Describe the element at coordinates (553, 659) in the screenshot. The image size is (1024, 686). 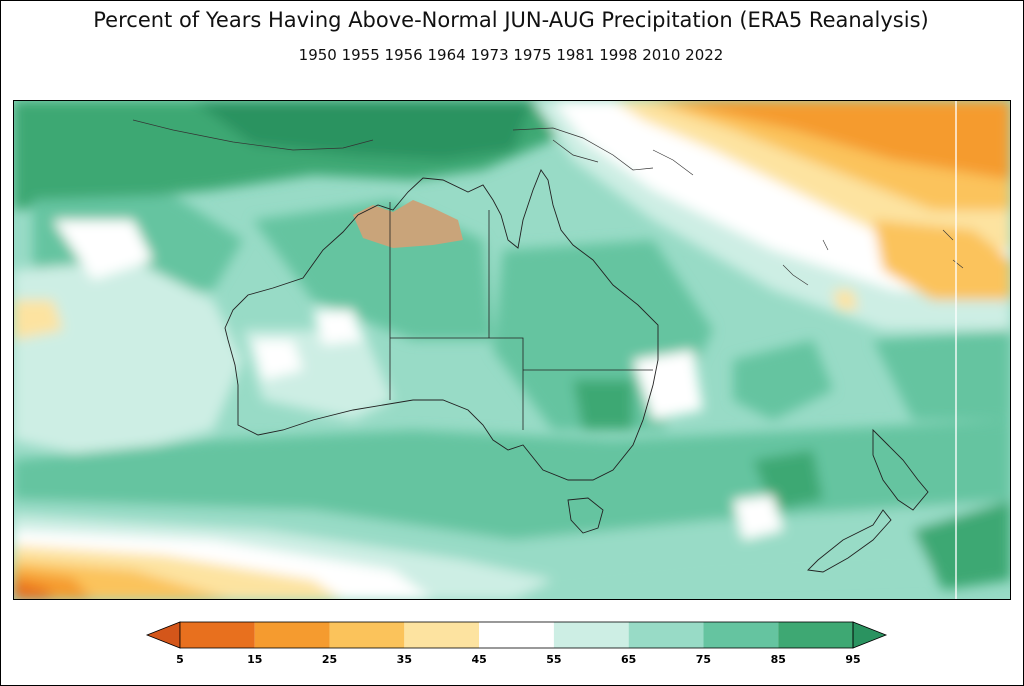
I see `colorbar-tick-label: 55` at that location.